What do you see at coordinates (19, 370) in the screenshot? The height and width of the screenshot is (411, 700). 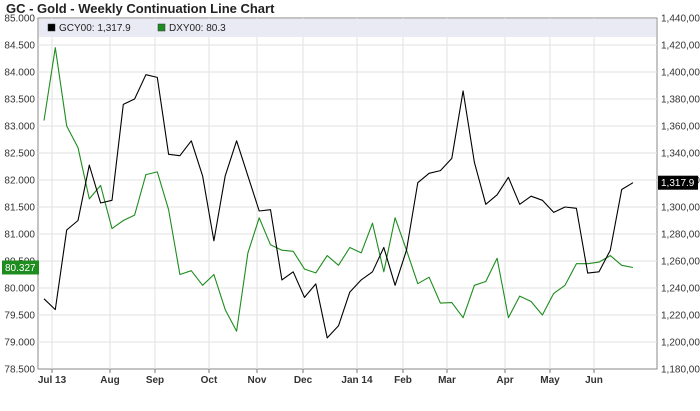 I see `left-tick-label: 78.500` at bounding box center [19, 370].